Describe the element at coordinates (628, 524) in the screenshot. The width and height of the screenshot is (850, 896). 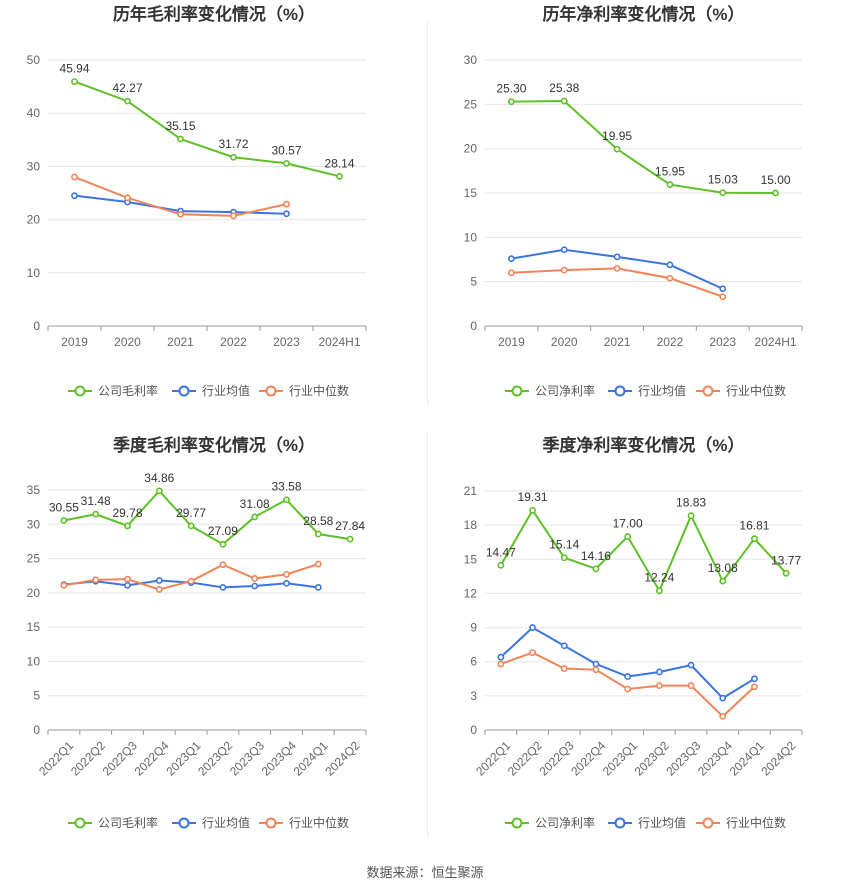
I see `data-label: 17.00` at that location.